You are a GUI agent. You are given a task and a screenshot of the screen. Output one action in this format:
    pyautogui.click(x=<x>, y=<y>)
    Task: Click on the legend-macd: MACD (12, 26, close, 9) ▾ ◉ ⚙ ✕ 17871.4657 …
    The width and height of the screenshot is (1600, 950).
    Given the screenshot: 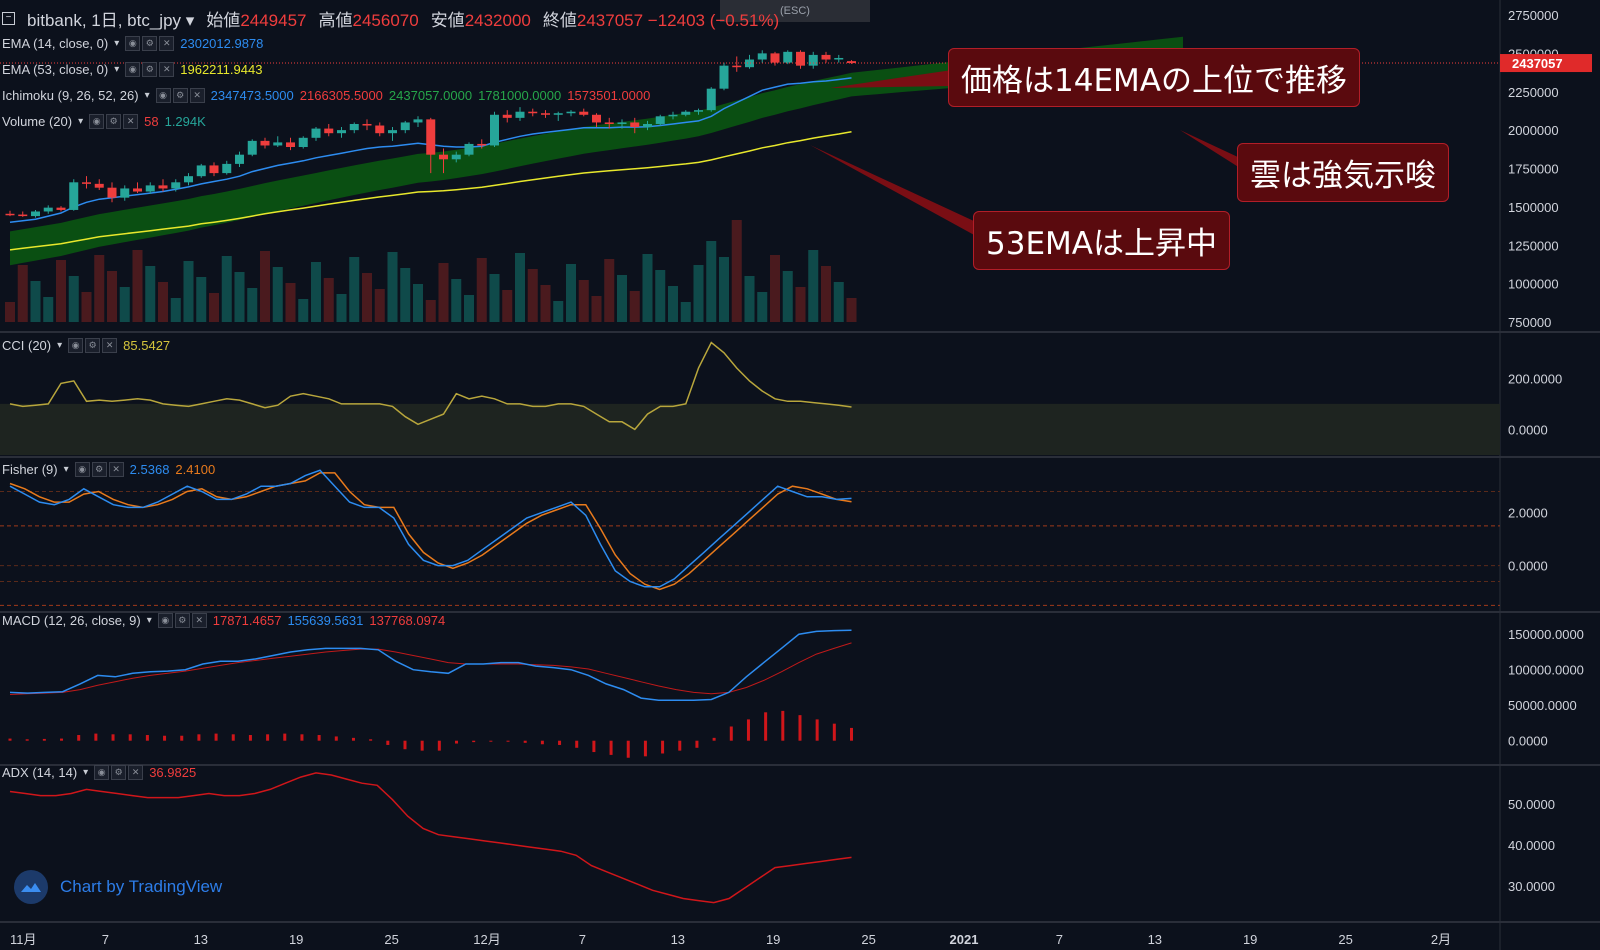 What is the action you would take?
    pyautogui.click(x=224, y=620)
    